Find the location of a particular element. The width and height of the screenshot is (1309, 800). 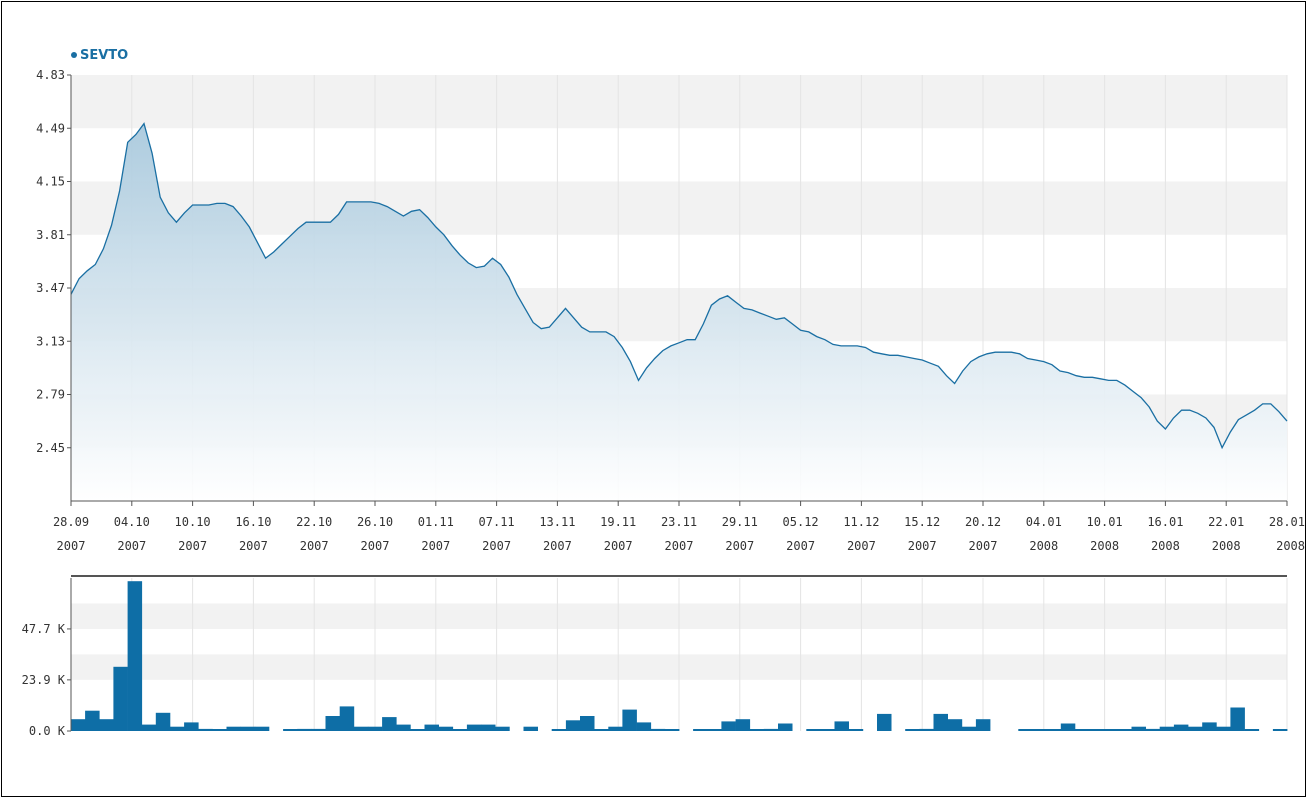

x-tick-label: 15.12 is located at coordinates (922, 522).